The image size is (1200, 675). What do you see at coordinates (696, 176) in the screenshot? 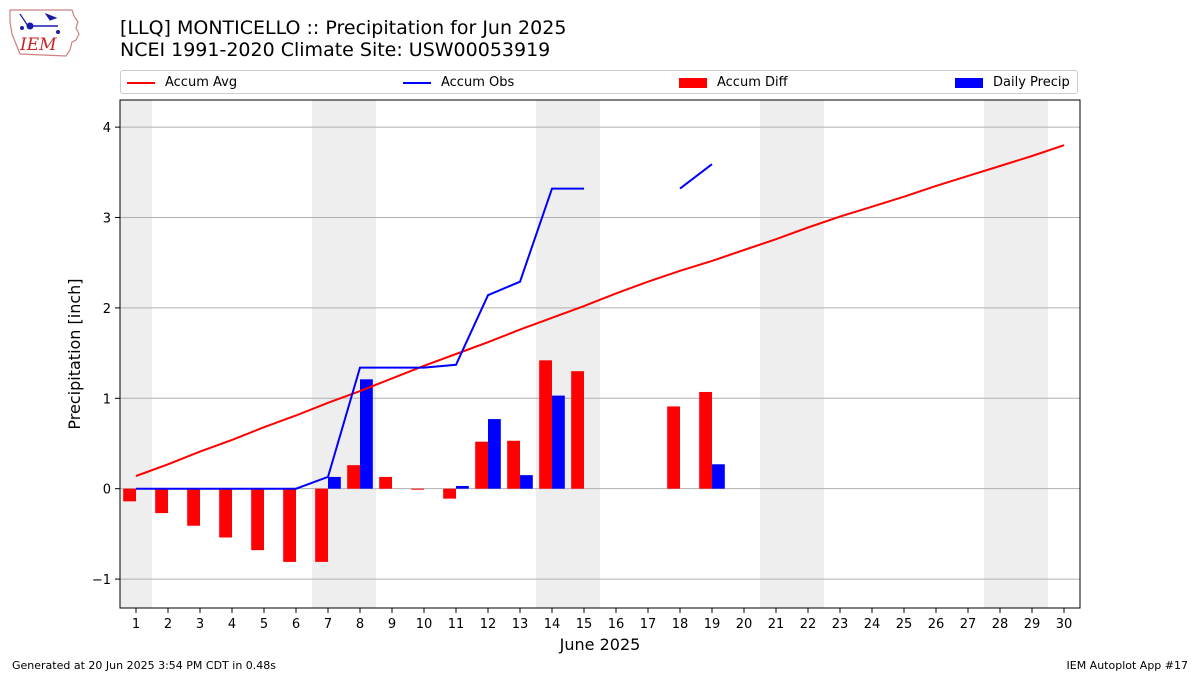
I see `accum-obs-line` at bounding box center [696, 176].